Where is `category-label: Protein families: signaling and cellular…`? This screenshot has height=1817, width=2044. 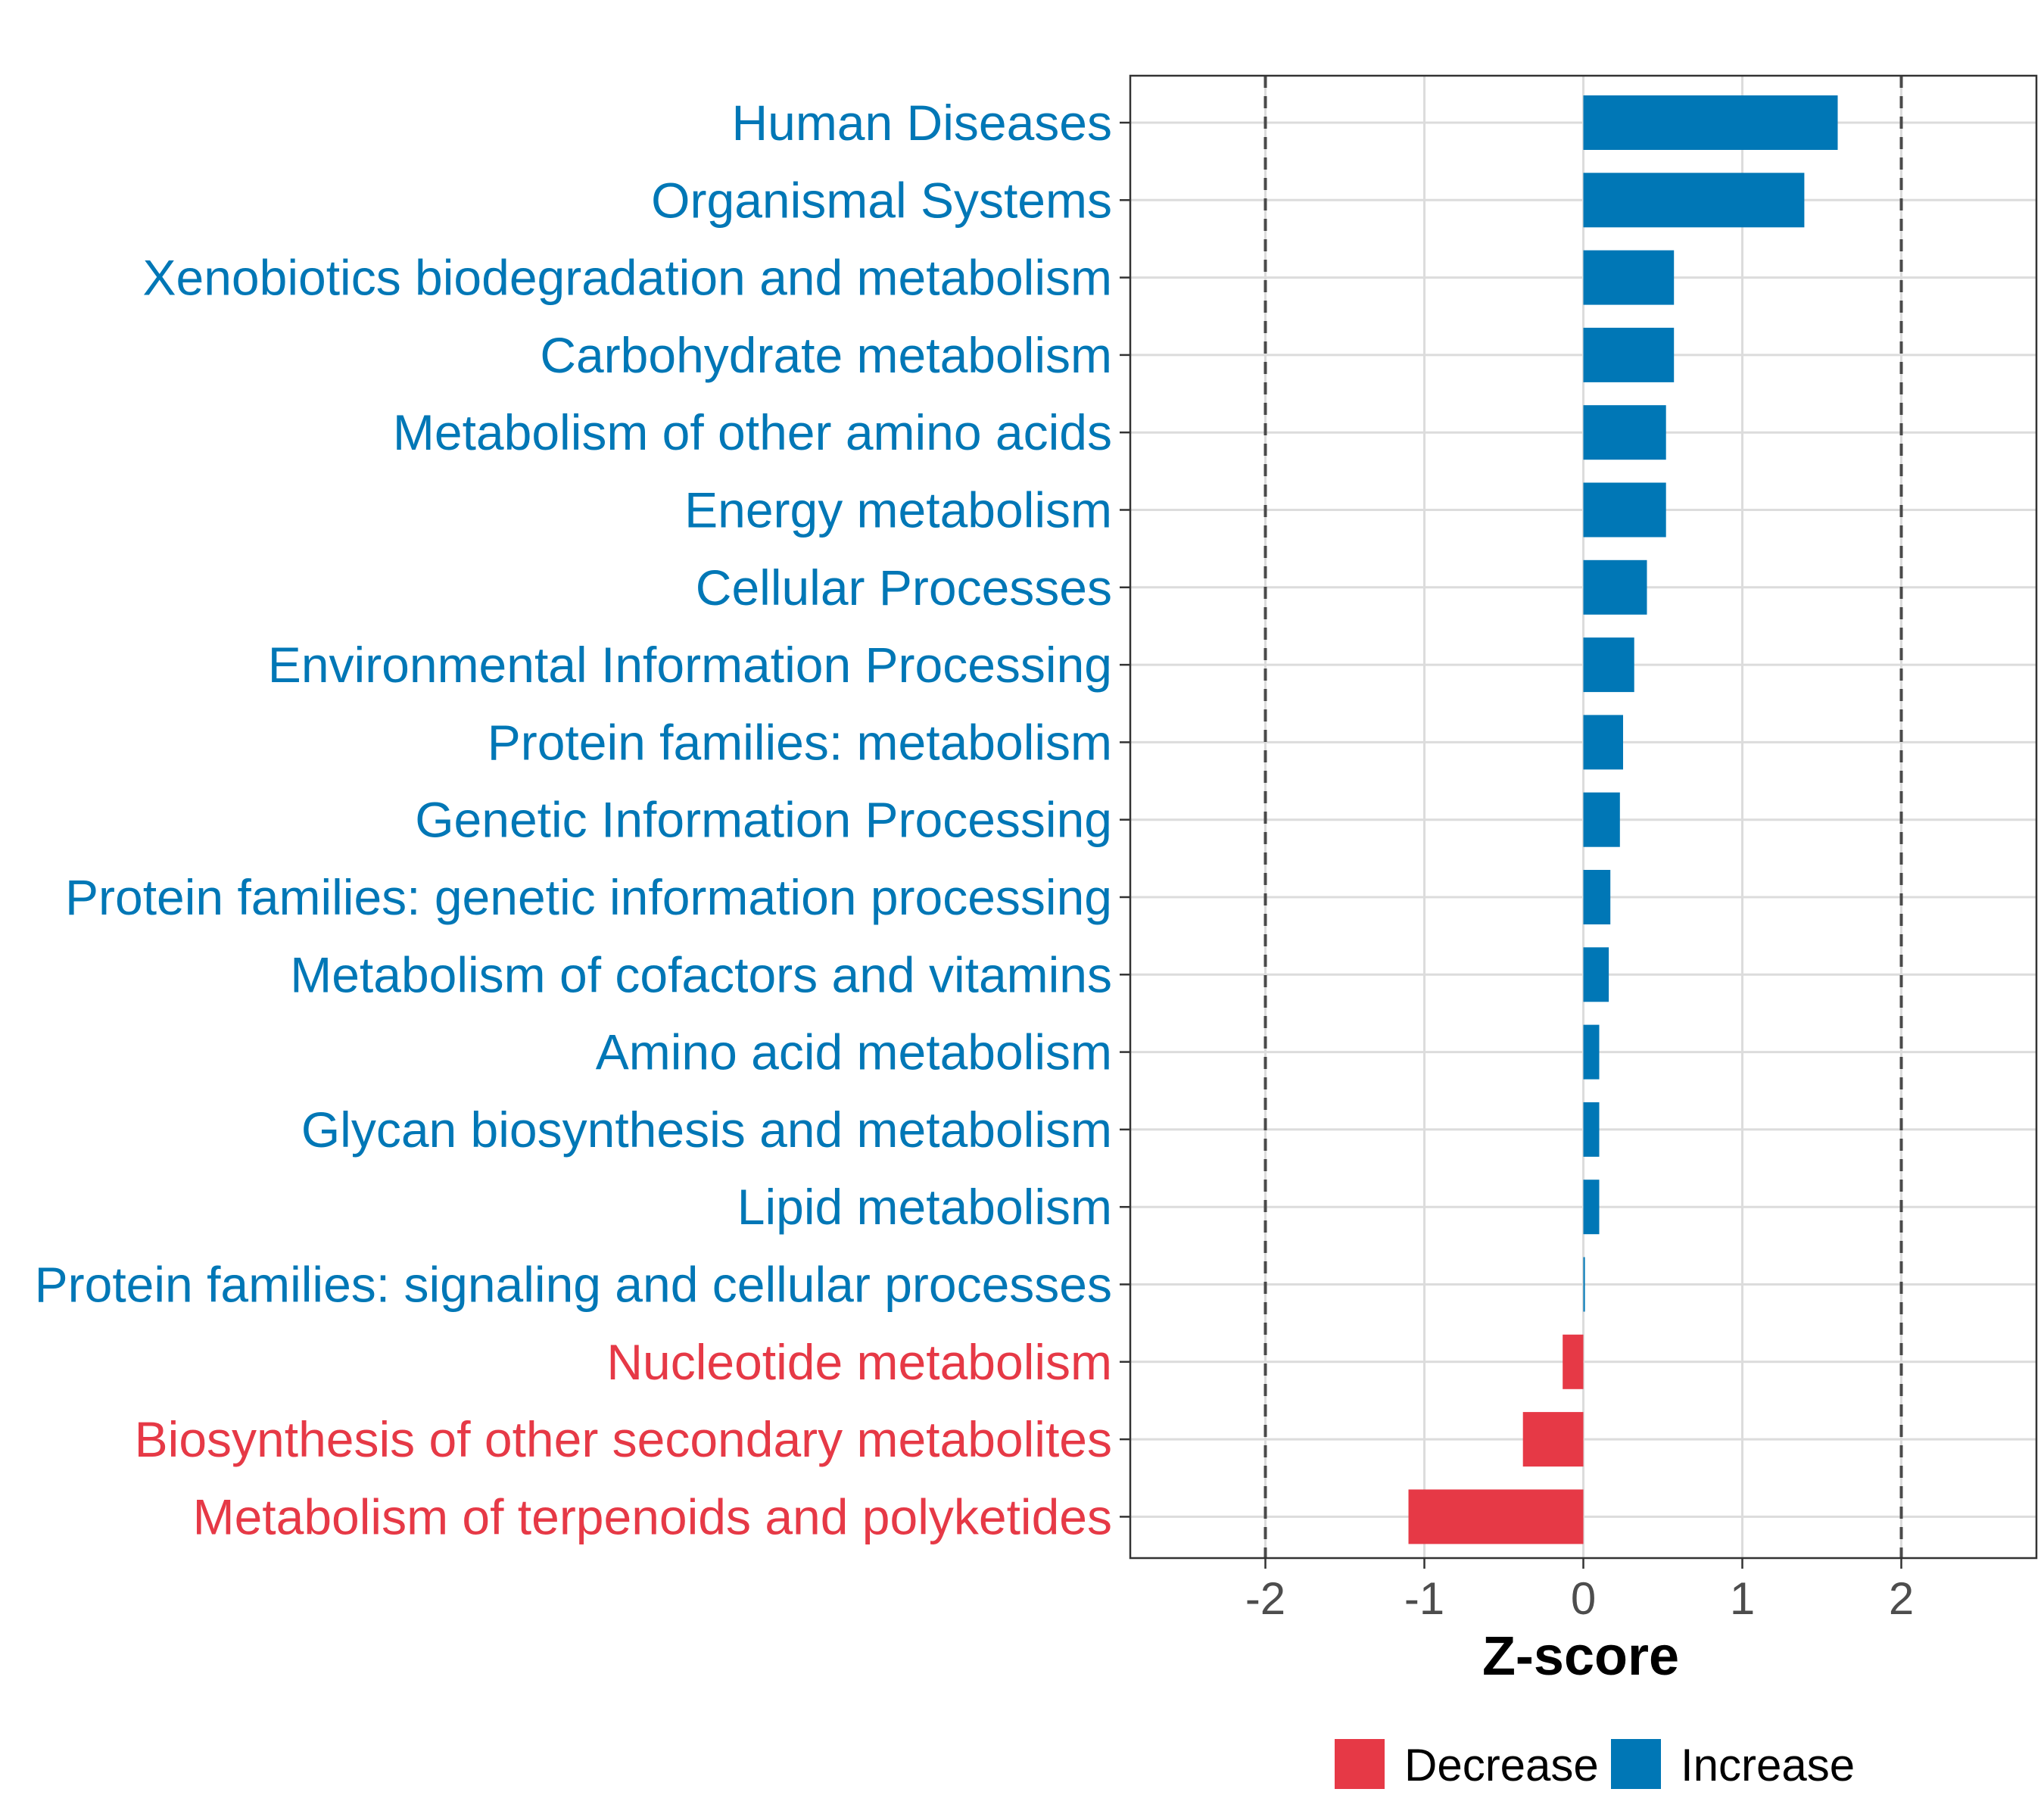
category-label: Protein families: signaling and cellular… is located at coordinates (573, 1285).